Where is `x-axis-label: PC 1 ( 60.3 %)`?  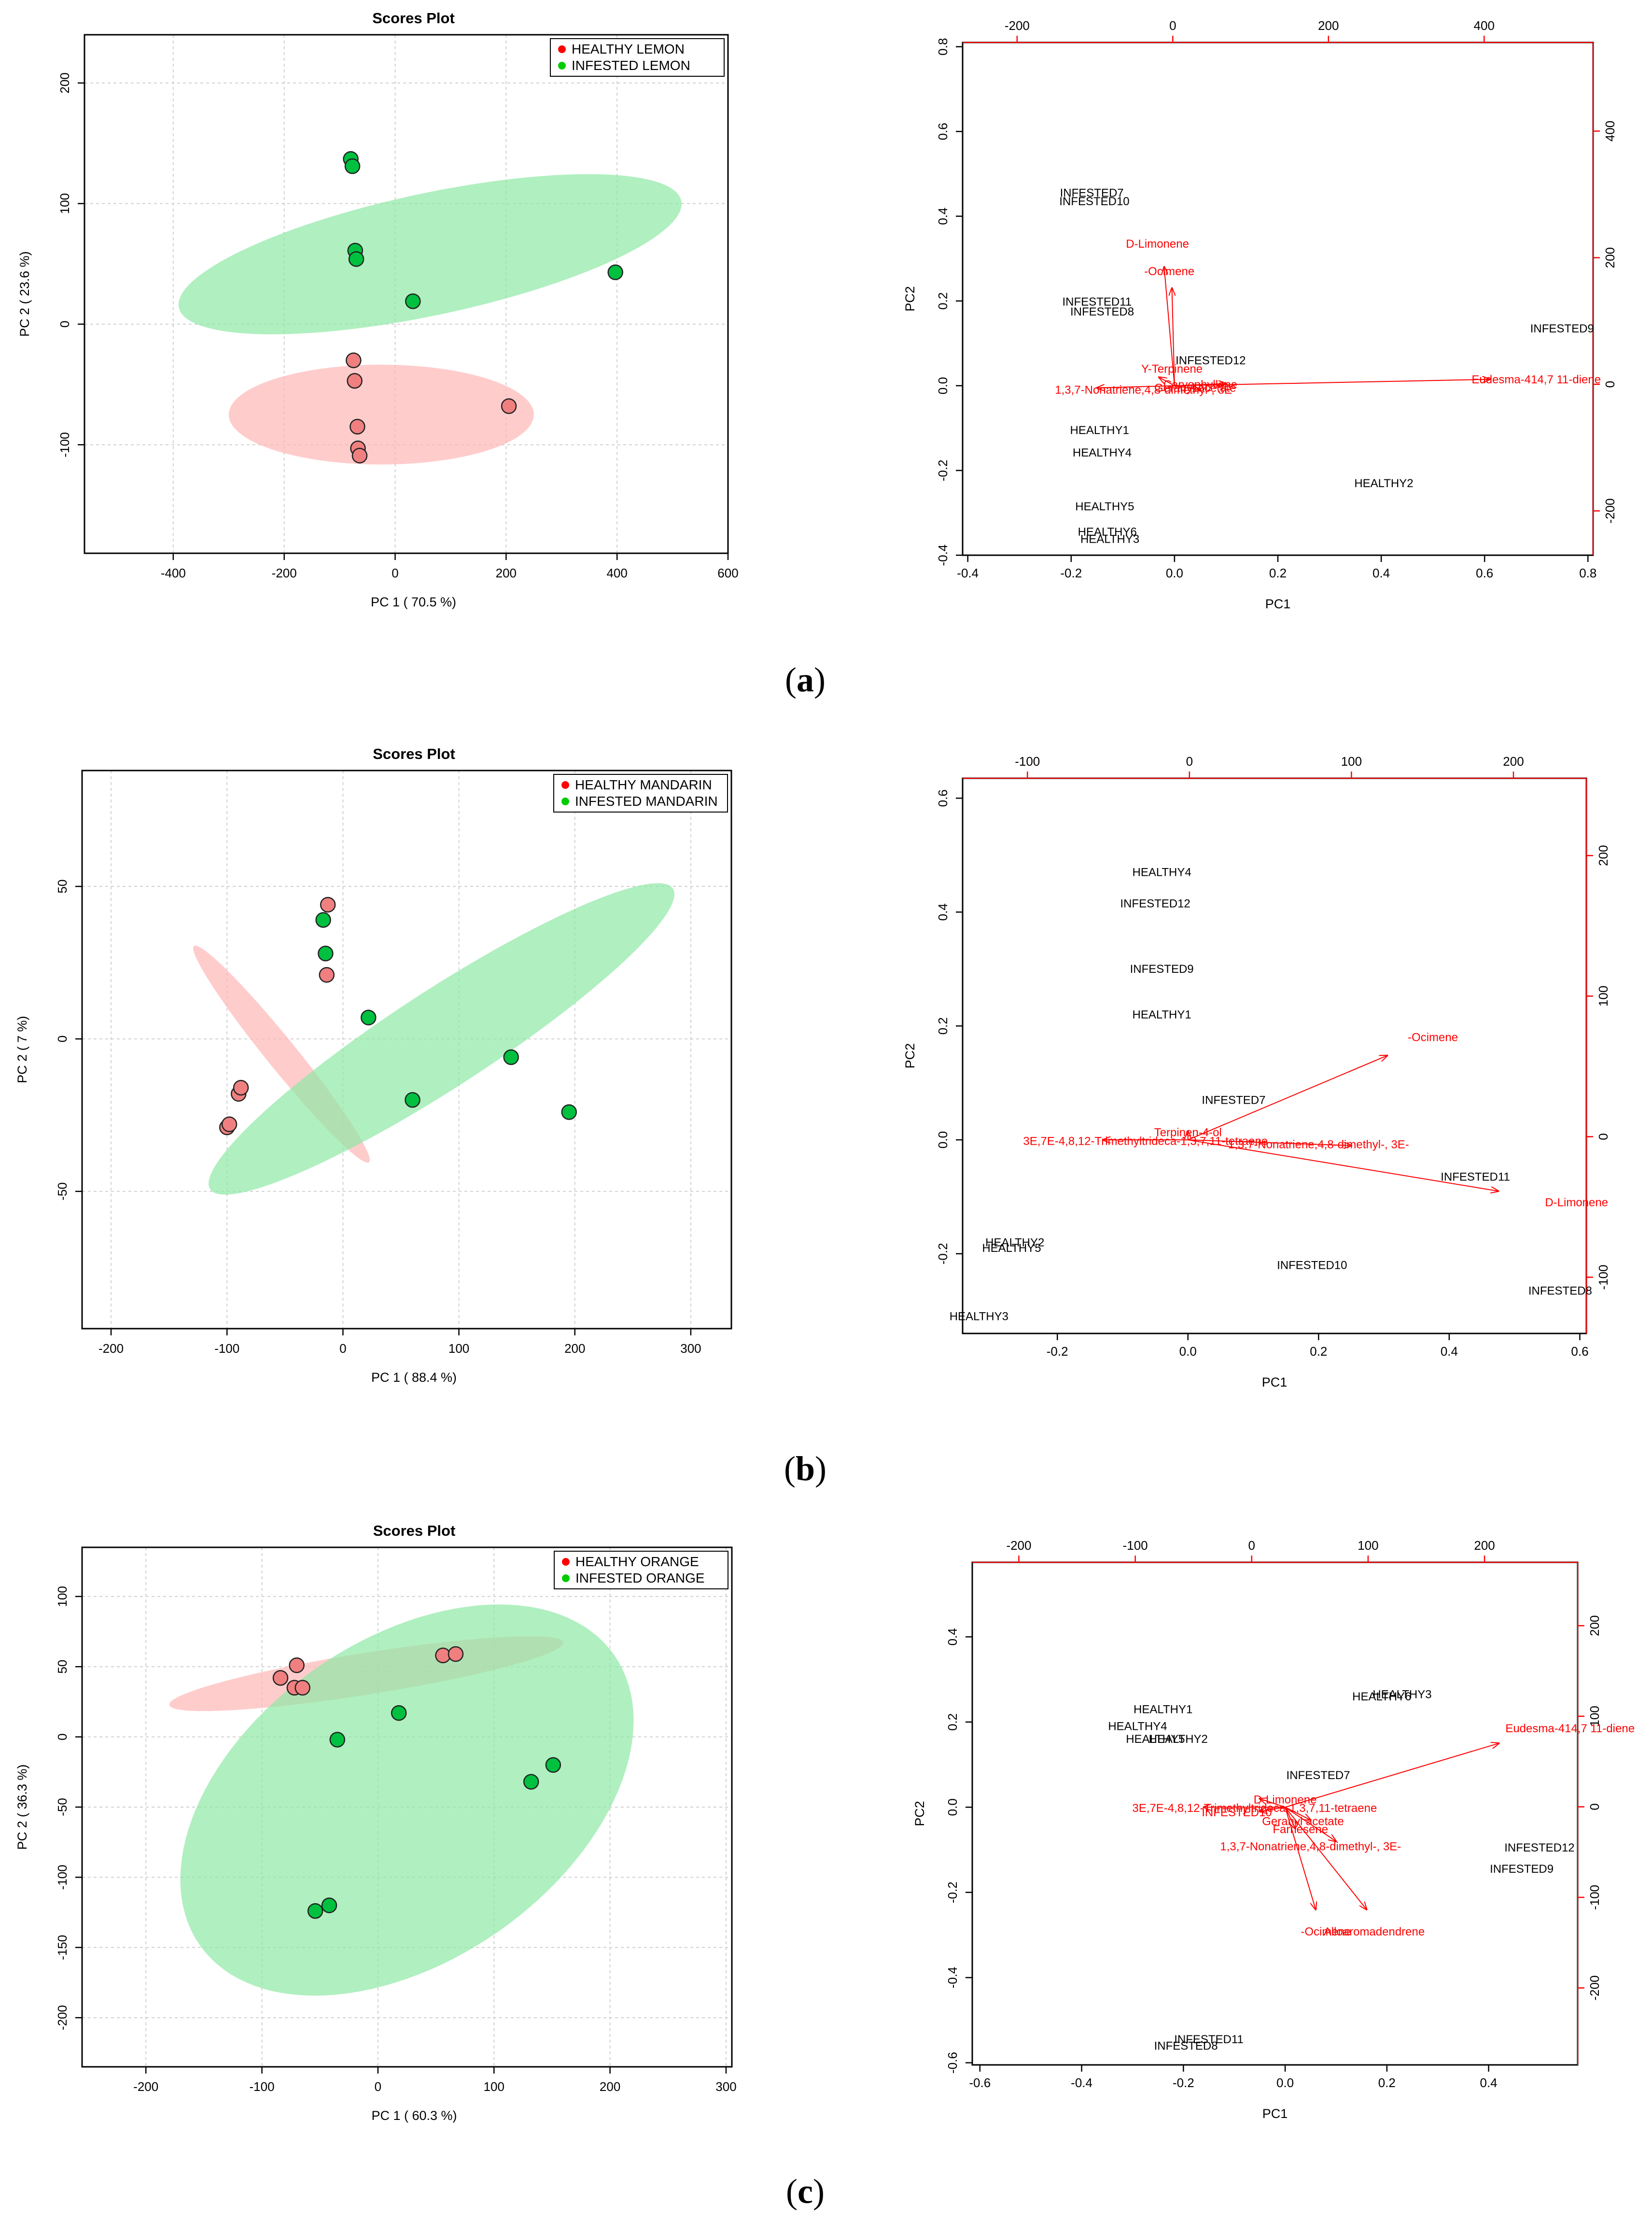 x-axis-label: PC 1 ( 60.3 %) is located at coordinates (414, 2115).